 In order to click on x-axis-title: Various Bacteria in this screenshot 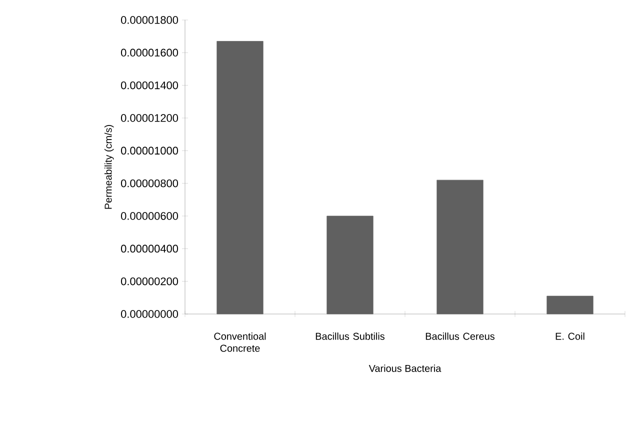, I will do `click(405, 368)`.